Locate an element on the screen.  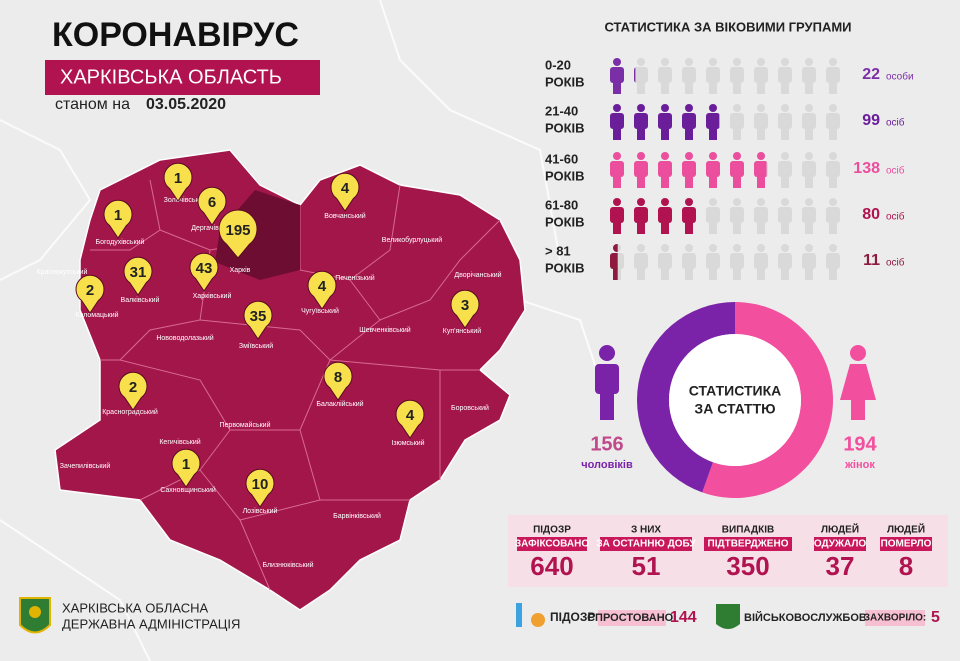
district-name: Вовчанський is located at coordinates (344, 216).